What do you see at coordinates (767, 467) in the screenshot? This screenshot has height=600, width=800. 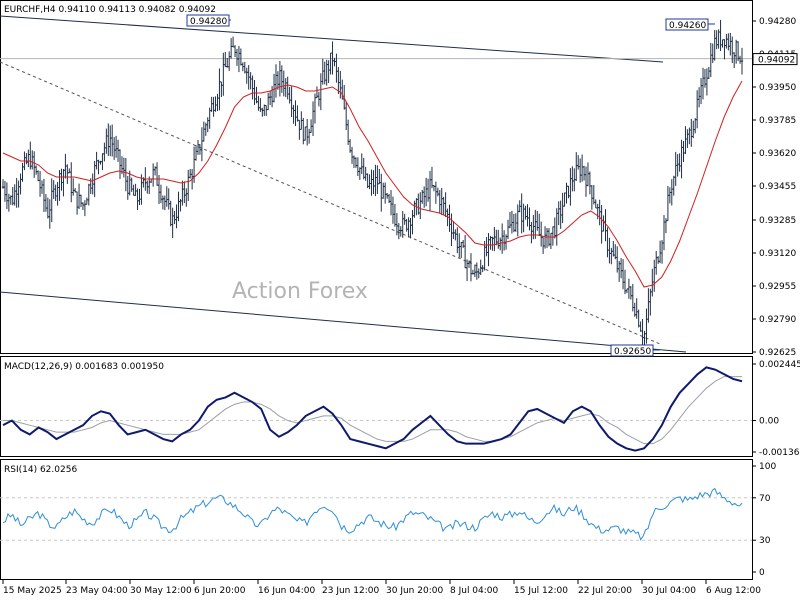 I see `rsi-axis-label: 100` at bounding box center [767, 467].